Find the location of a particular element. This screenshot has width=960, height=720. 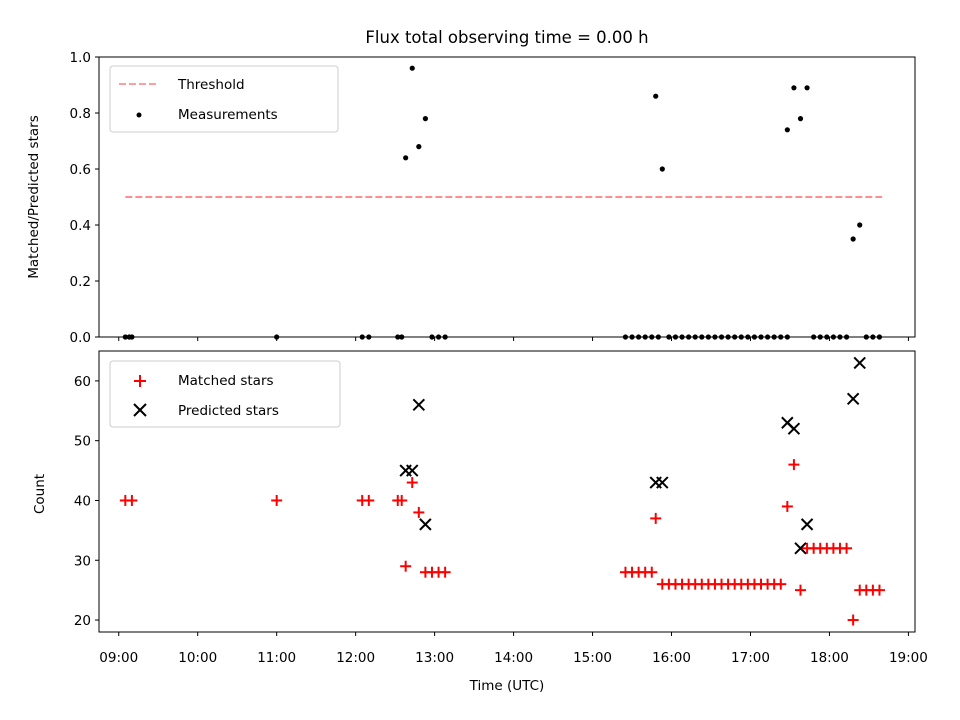

x-tick-label: 16:00 is located at coordinates (671, 658).